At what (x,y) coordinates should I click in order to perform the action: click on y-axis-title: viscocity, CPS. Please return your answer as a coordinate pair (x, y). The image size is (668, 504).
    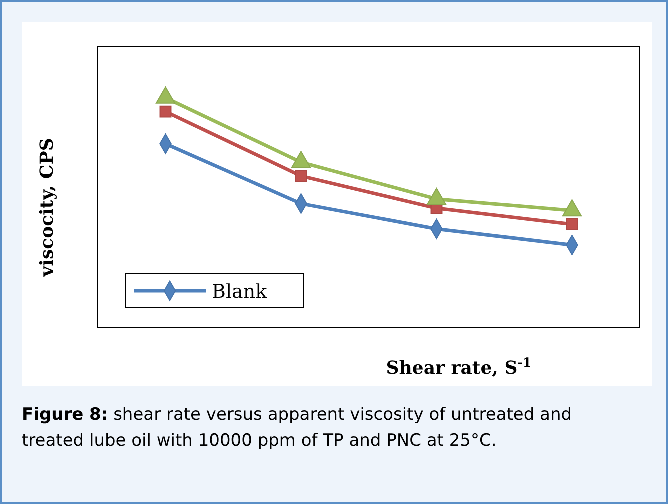
    Looking at the image, I should click on (47, 208).